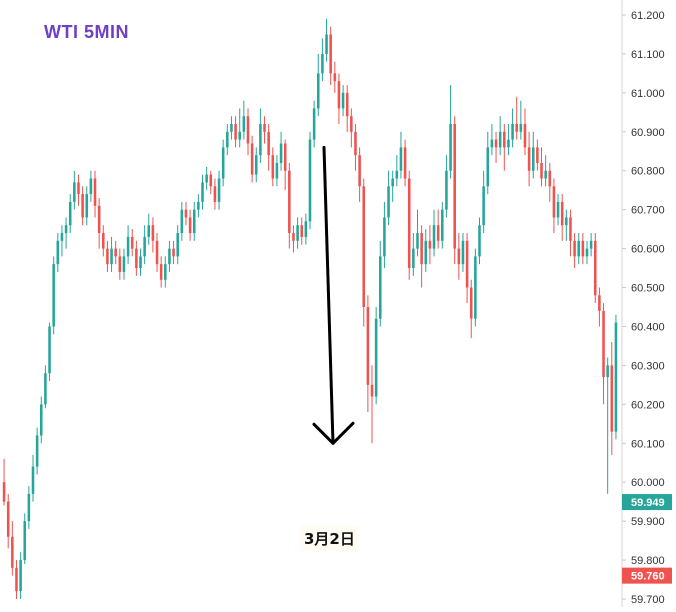  What do you see at coordinates (648, 444) in the screenshot?
I see `axis-tick-label: 60.100` at bounding box center [648, 444].